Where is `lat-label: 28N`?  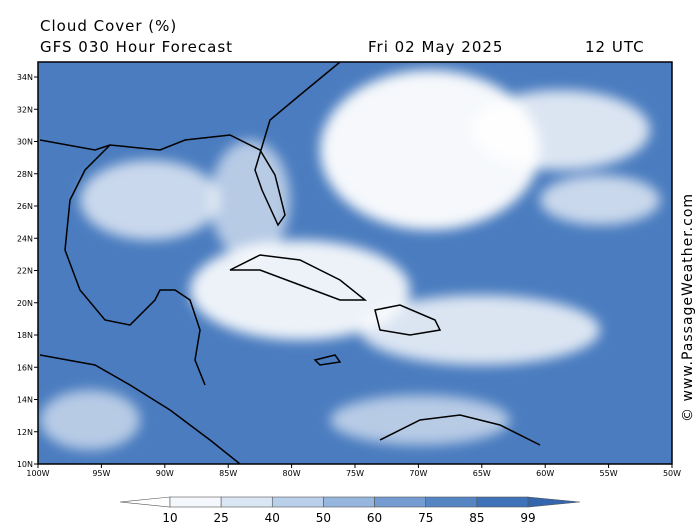
lat-label: 28N is located at coordinates (25, 174).